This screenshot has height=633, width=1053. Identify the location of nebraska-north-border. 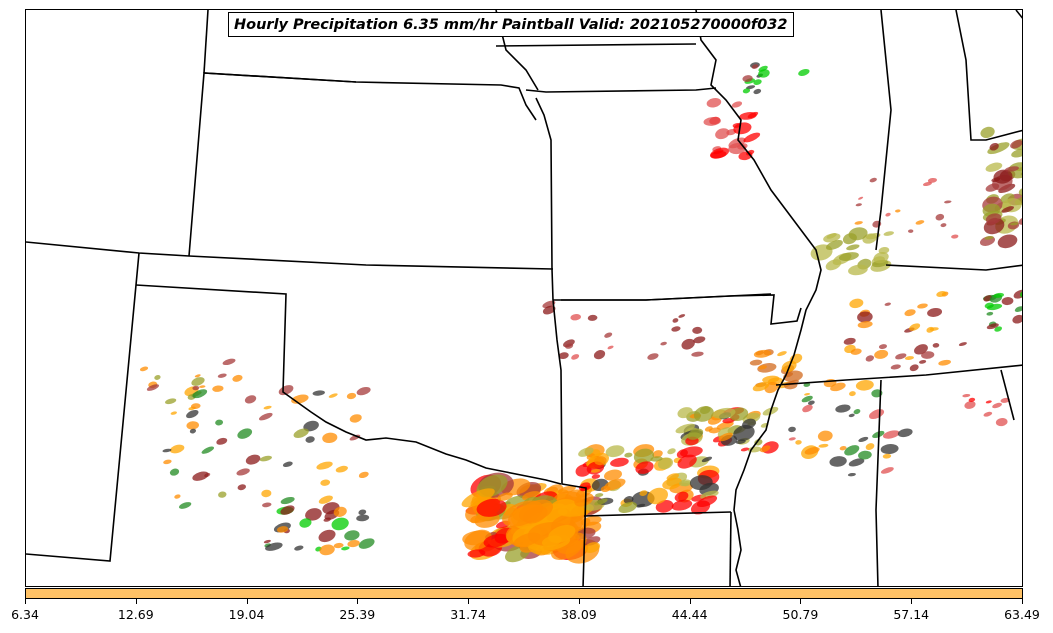
(206, 42).